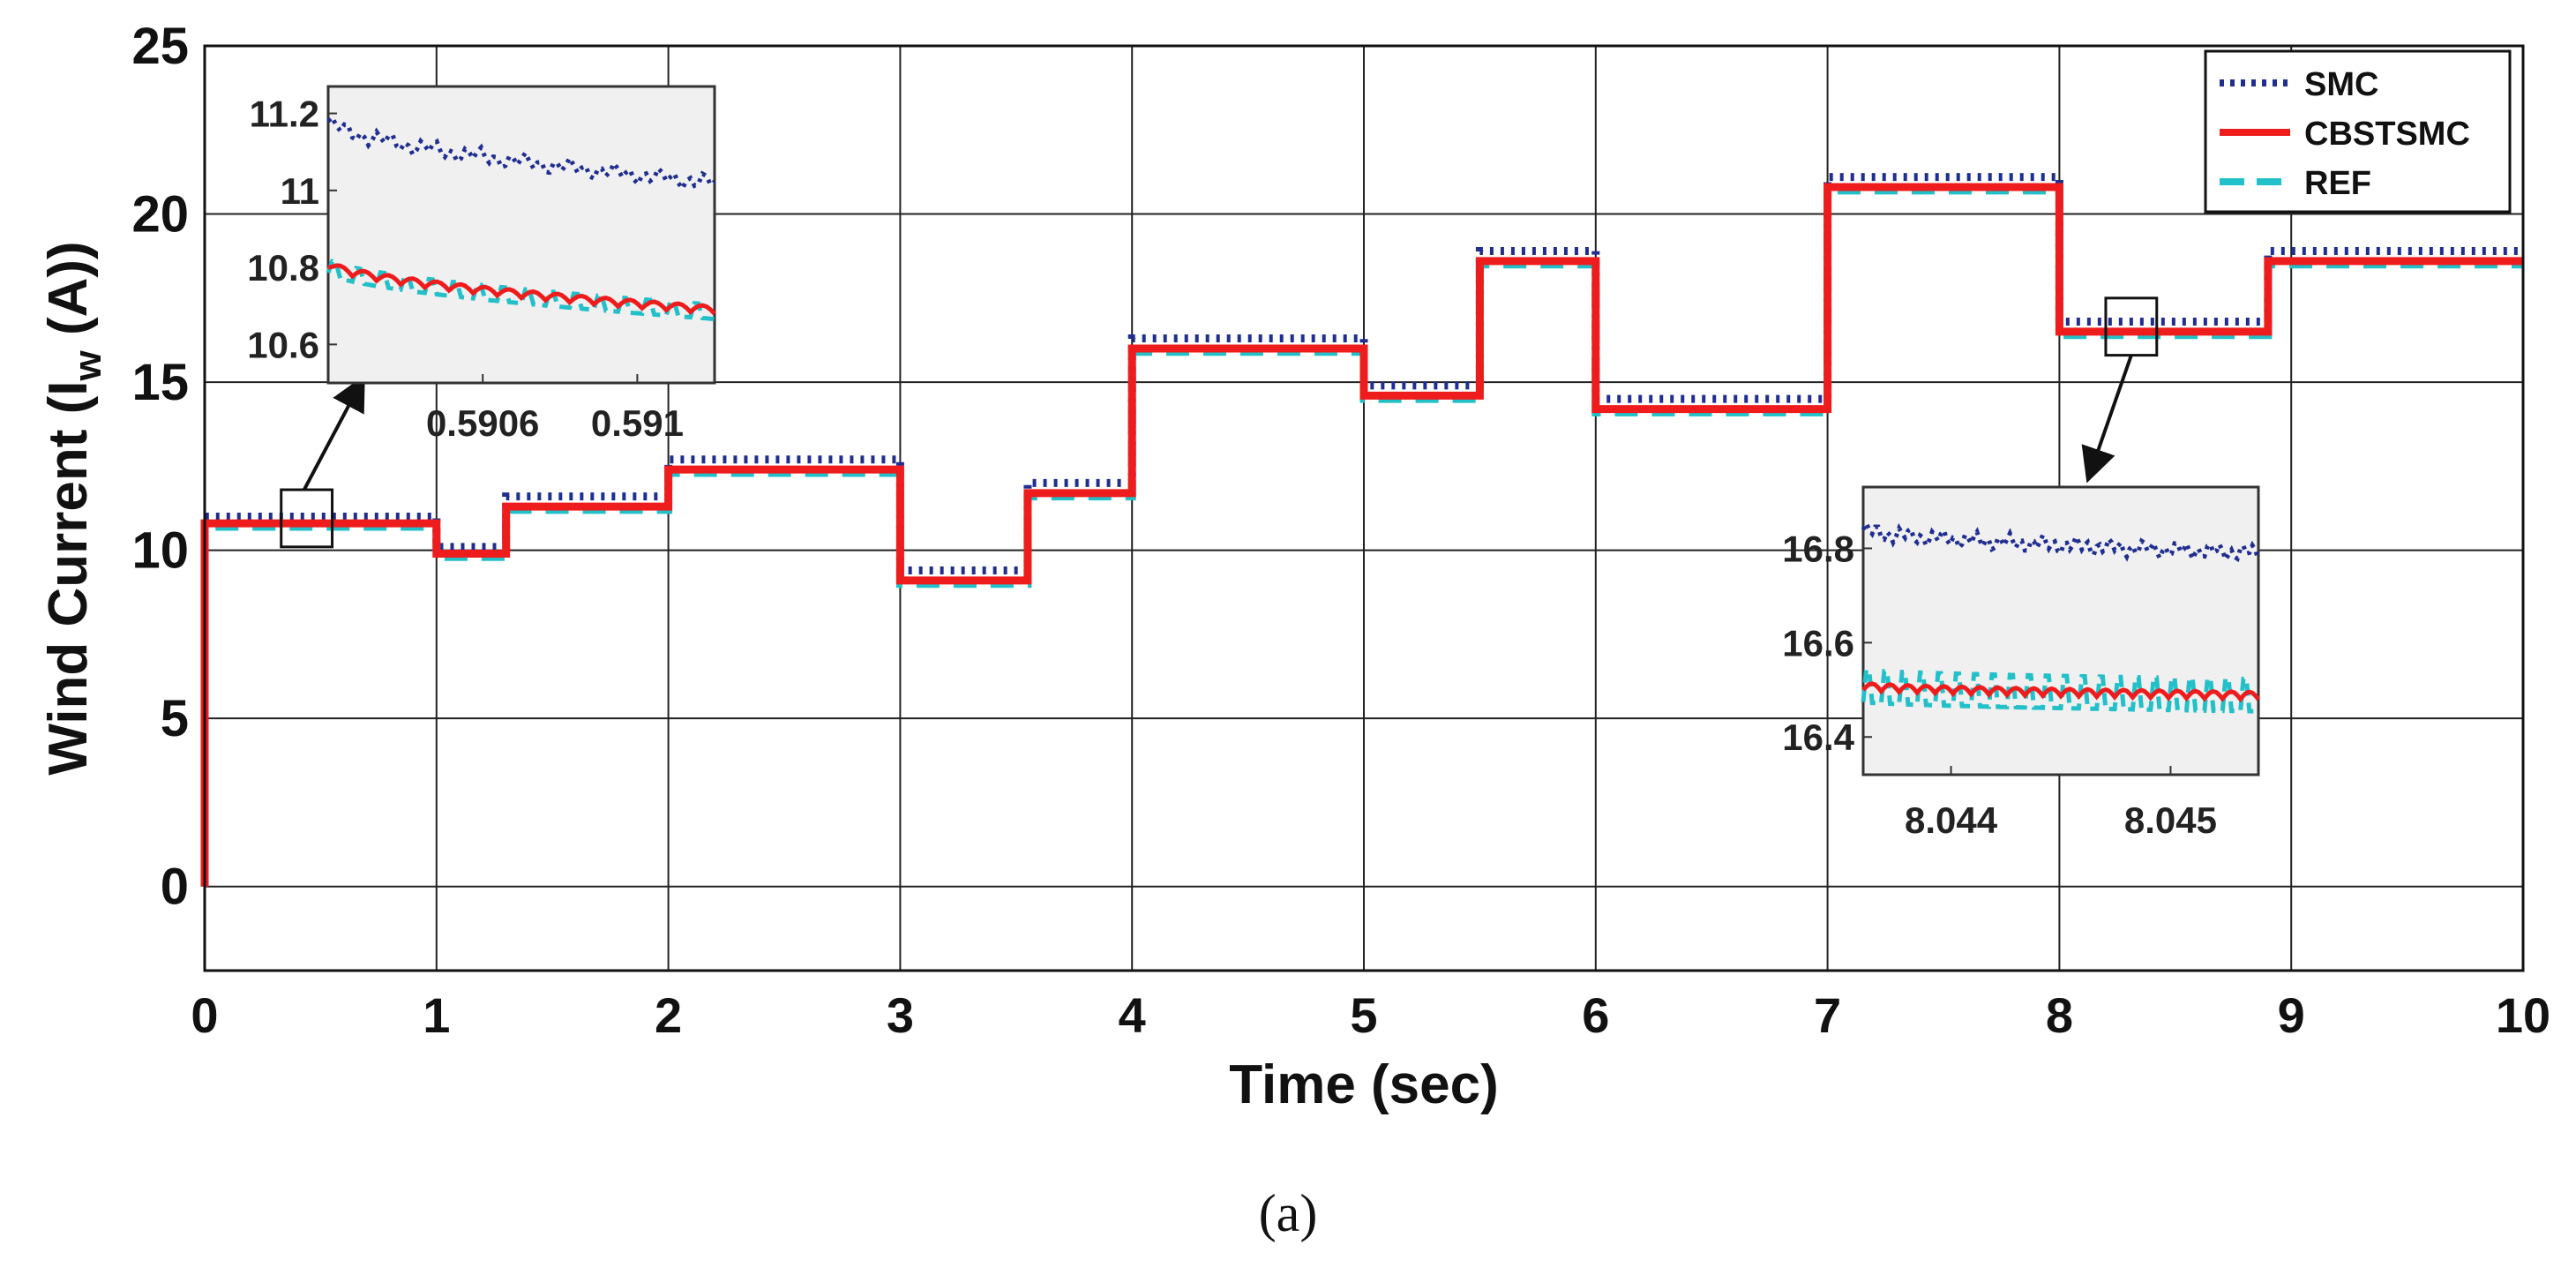 This screenshot has width=2576, height=1275. I want to click on inset-y-tick-label: 10.6, so click(283, 344).